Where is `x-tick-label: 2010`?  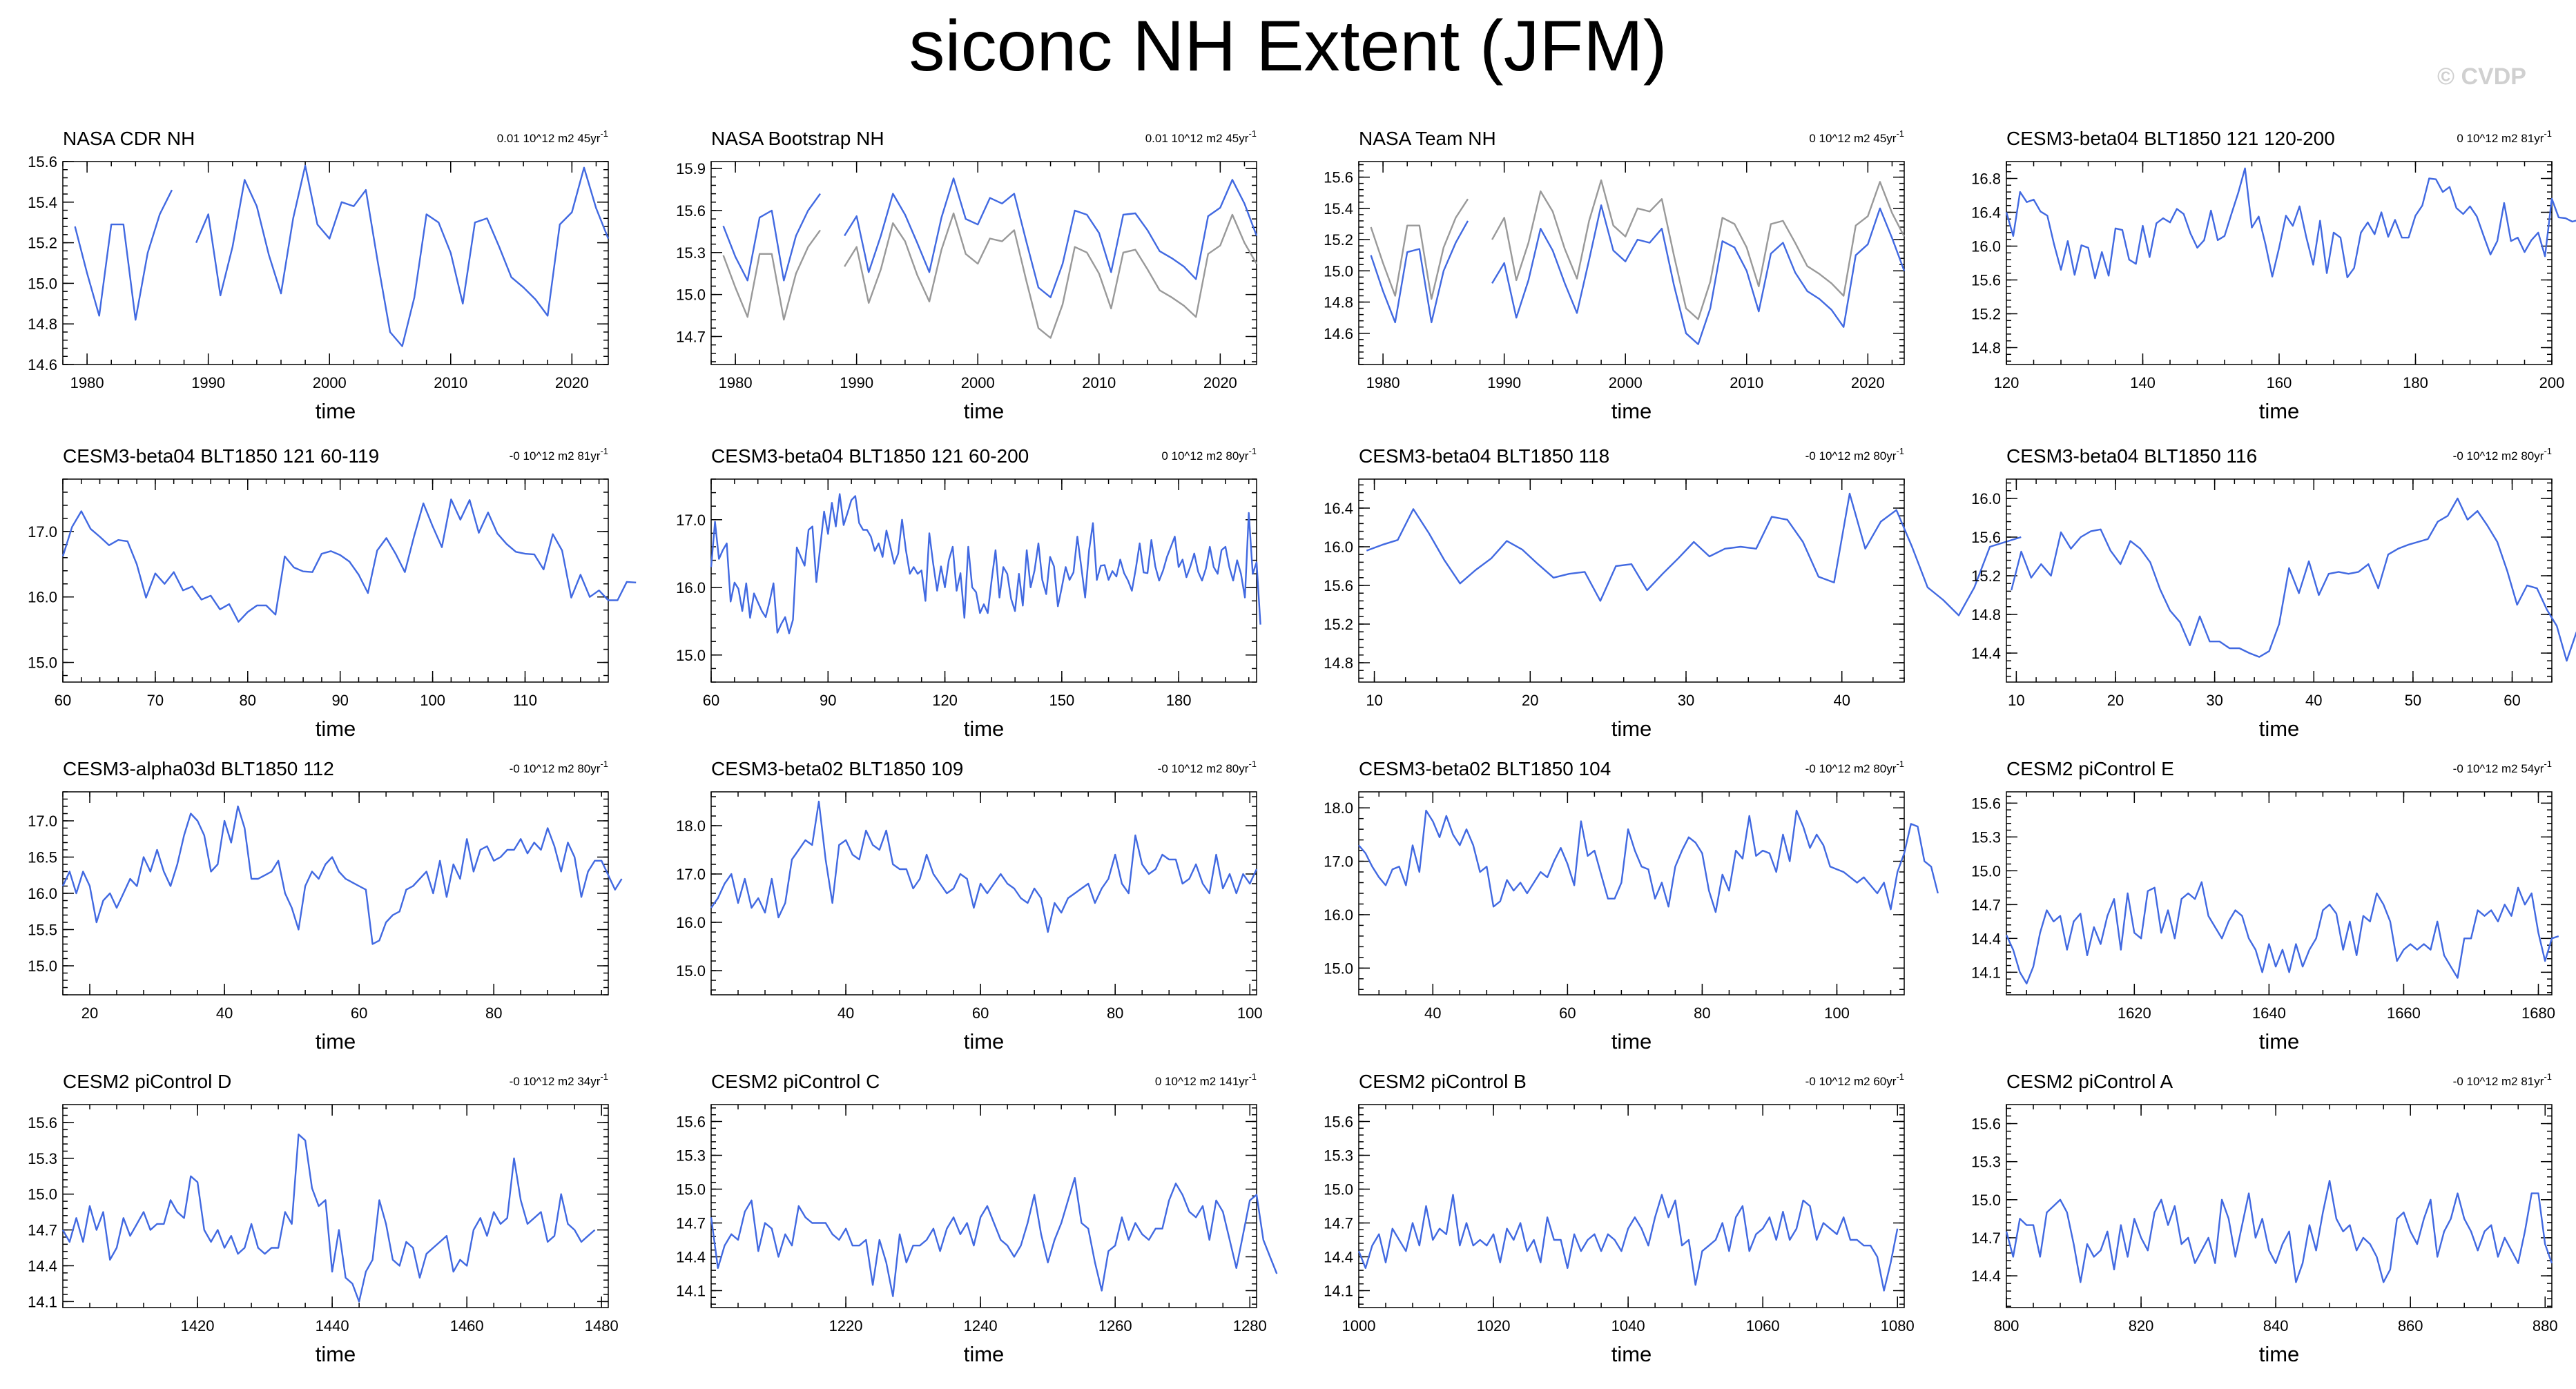 x-tick-label: 2010 is located at coordinates (1747, 382).